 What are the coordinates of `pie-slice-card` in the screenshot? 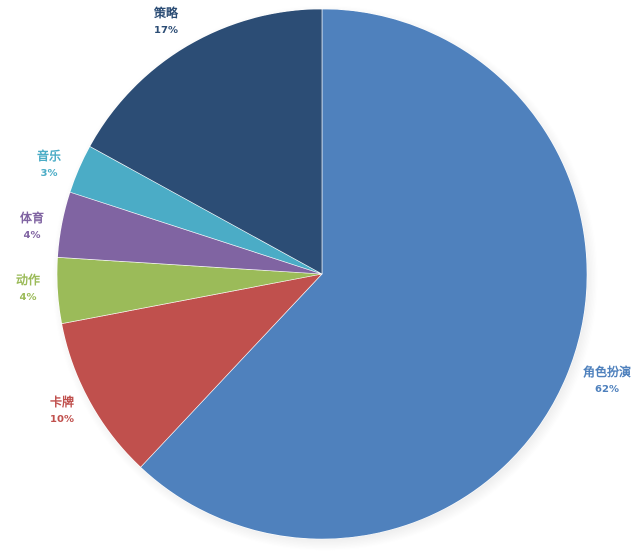 It's located at (192, 370).